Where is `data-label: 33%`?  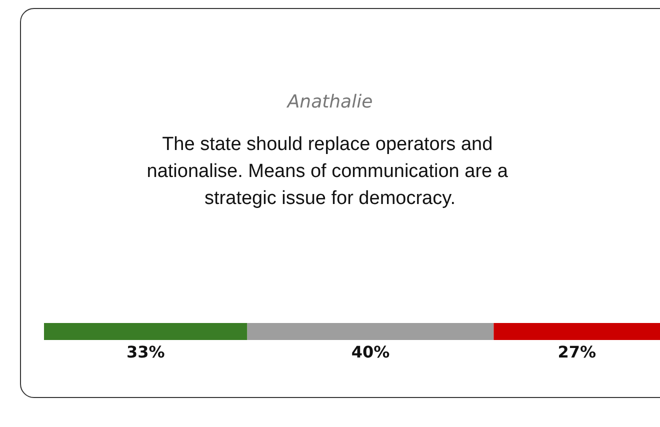 data-label: 33% is located at coordinates (145, 352).